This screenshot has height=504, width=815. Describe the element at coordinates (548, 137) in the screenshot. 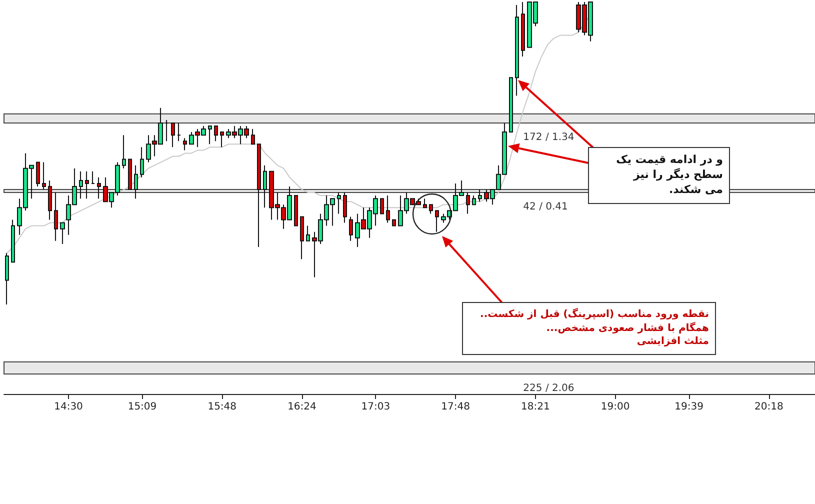

I see `band-label: 172 / 1.34` at that location.